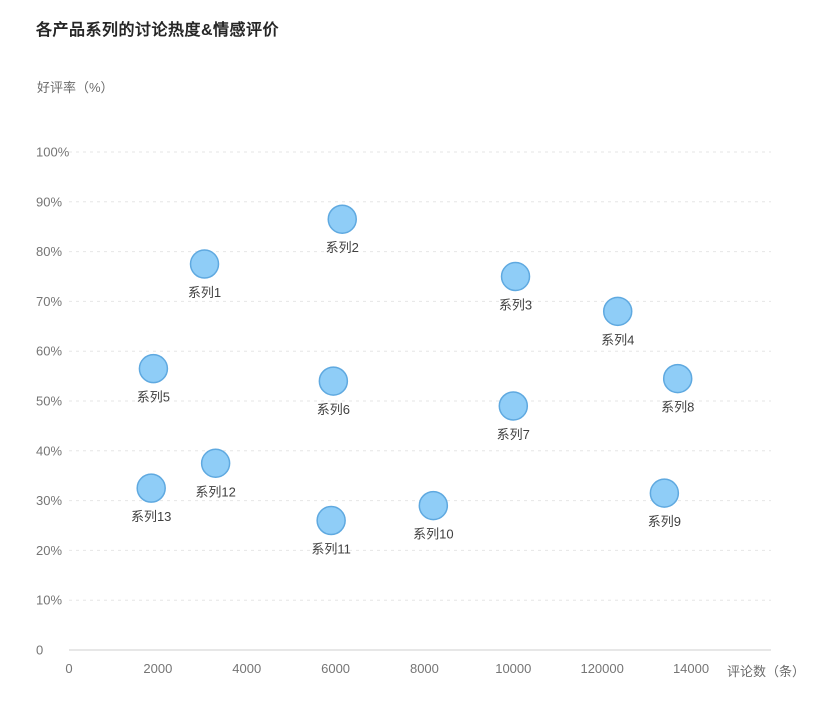 The width and height of the screenshot is (814, 706). I want to click on x-axis-title: 评论数（条）, so click(766, 671).